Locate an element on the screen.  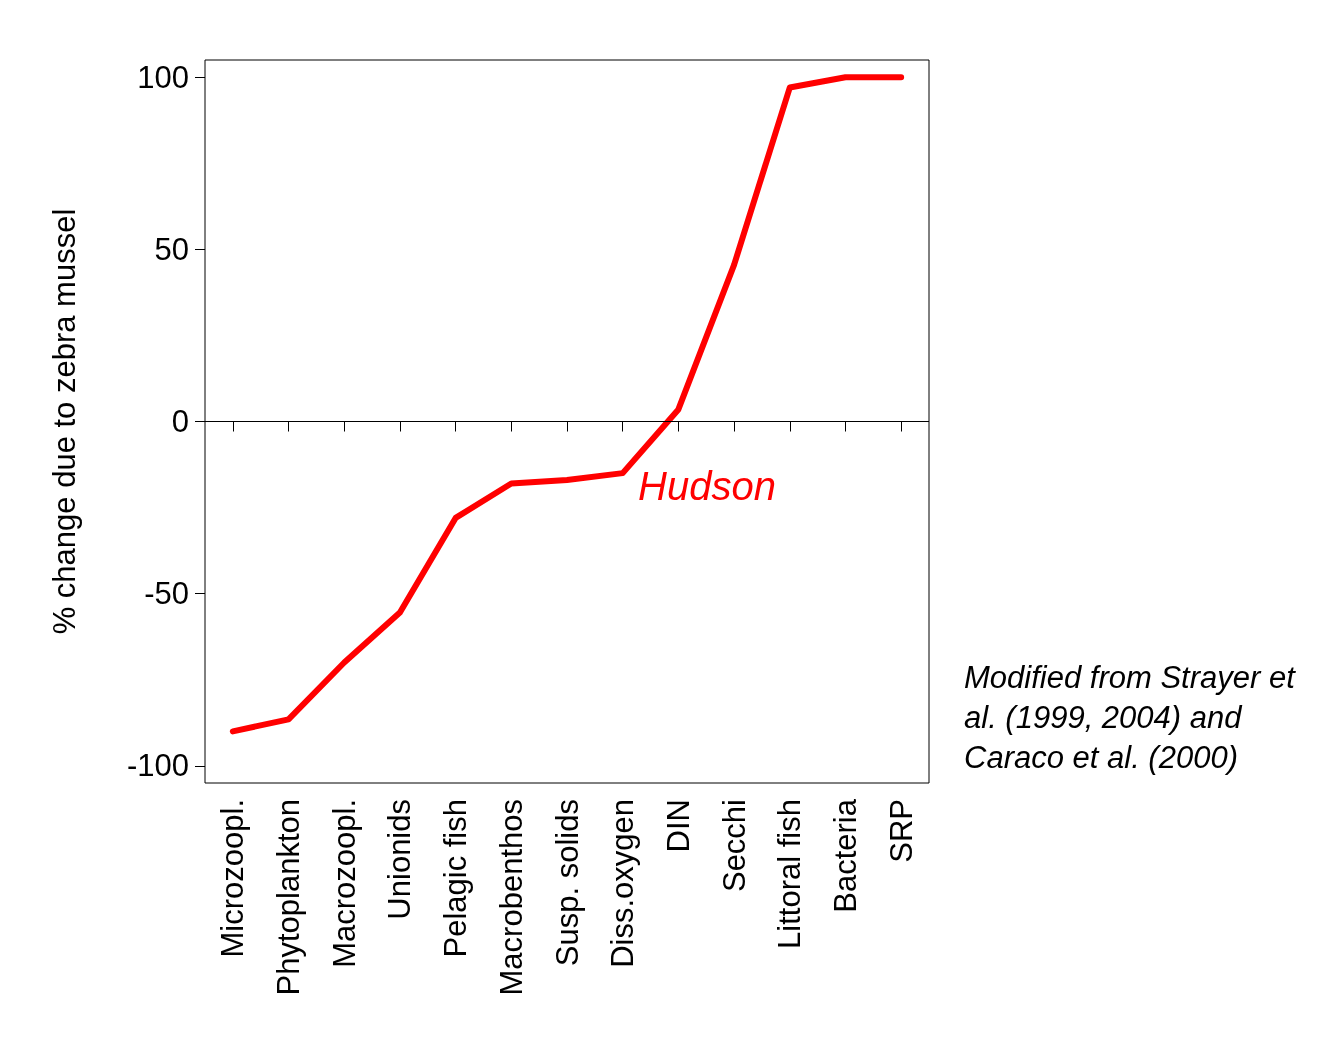
series-label: Hudson is located at coordinates (707, 486).